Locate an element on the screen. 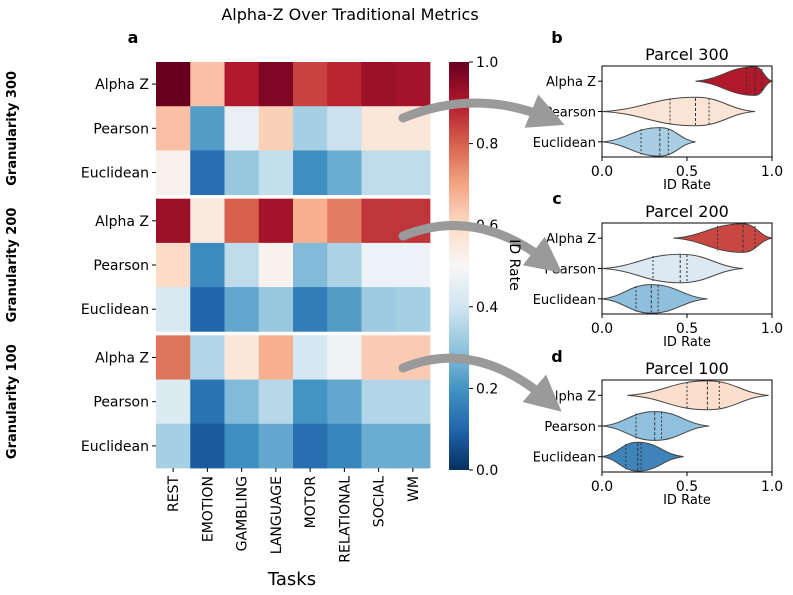 The height and width of the screenshot is (595, 793). heatmap-column-label: SOCIAL is located at coordinates (380, 501).